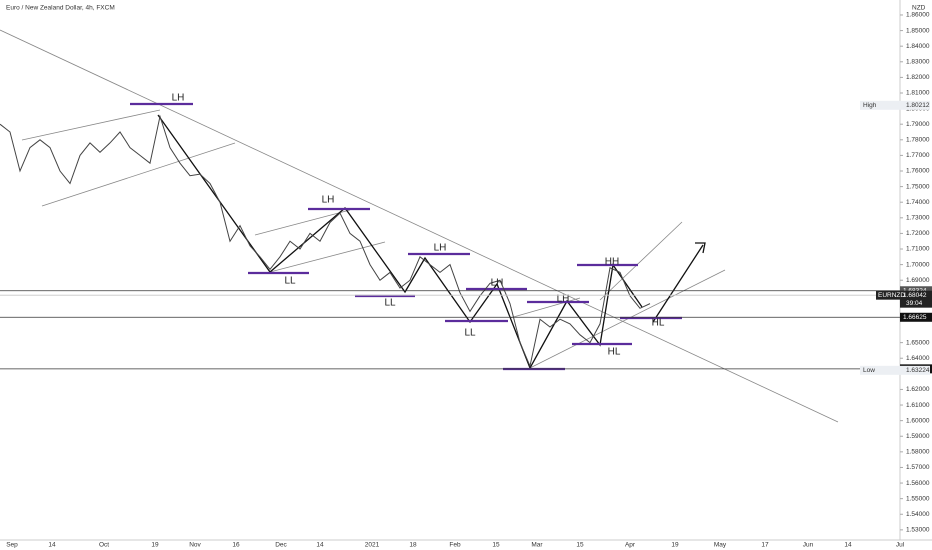 This screenshot has height=550, width=932. What do you see at coordinates (919, 8) in the screenshot?
I see `currency-label: NZD` at bounding box center [919, 8].